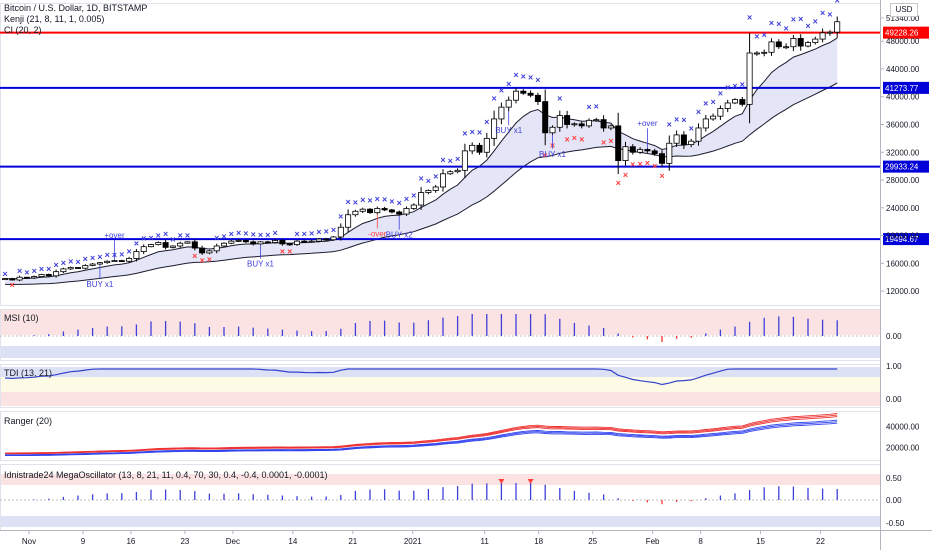  Describe the element at coordinates (903, 18) in the screenshot. I see `price-tick-label: 51340.00` at that location.